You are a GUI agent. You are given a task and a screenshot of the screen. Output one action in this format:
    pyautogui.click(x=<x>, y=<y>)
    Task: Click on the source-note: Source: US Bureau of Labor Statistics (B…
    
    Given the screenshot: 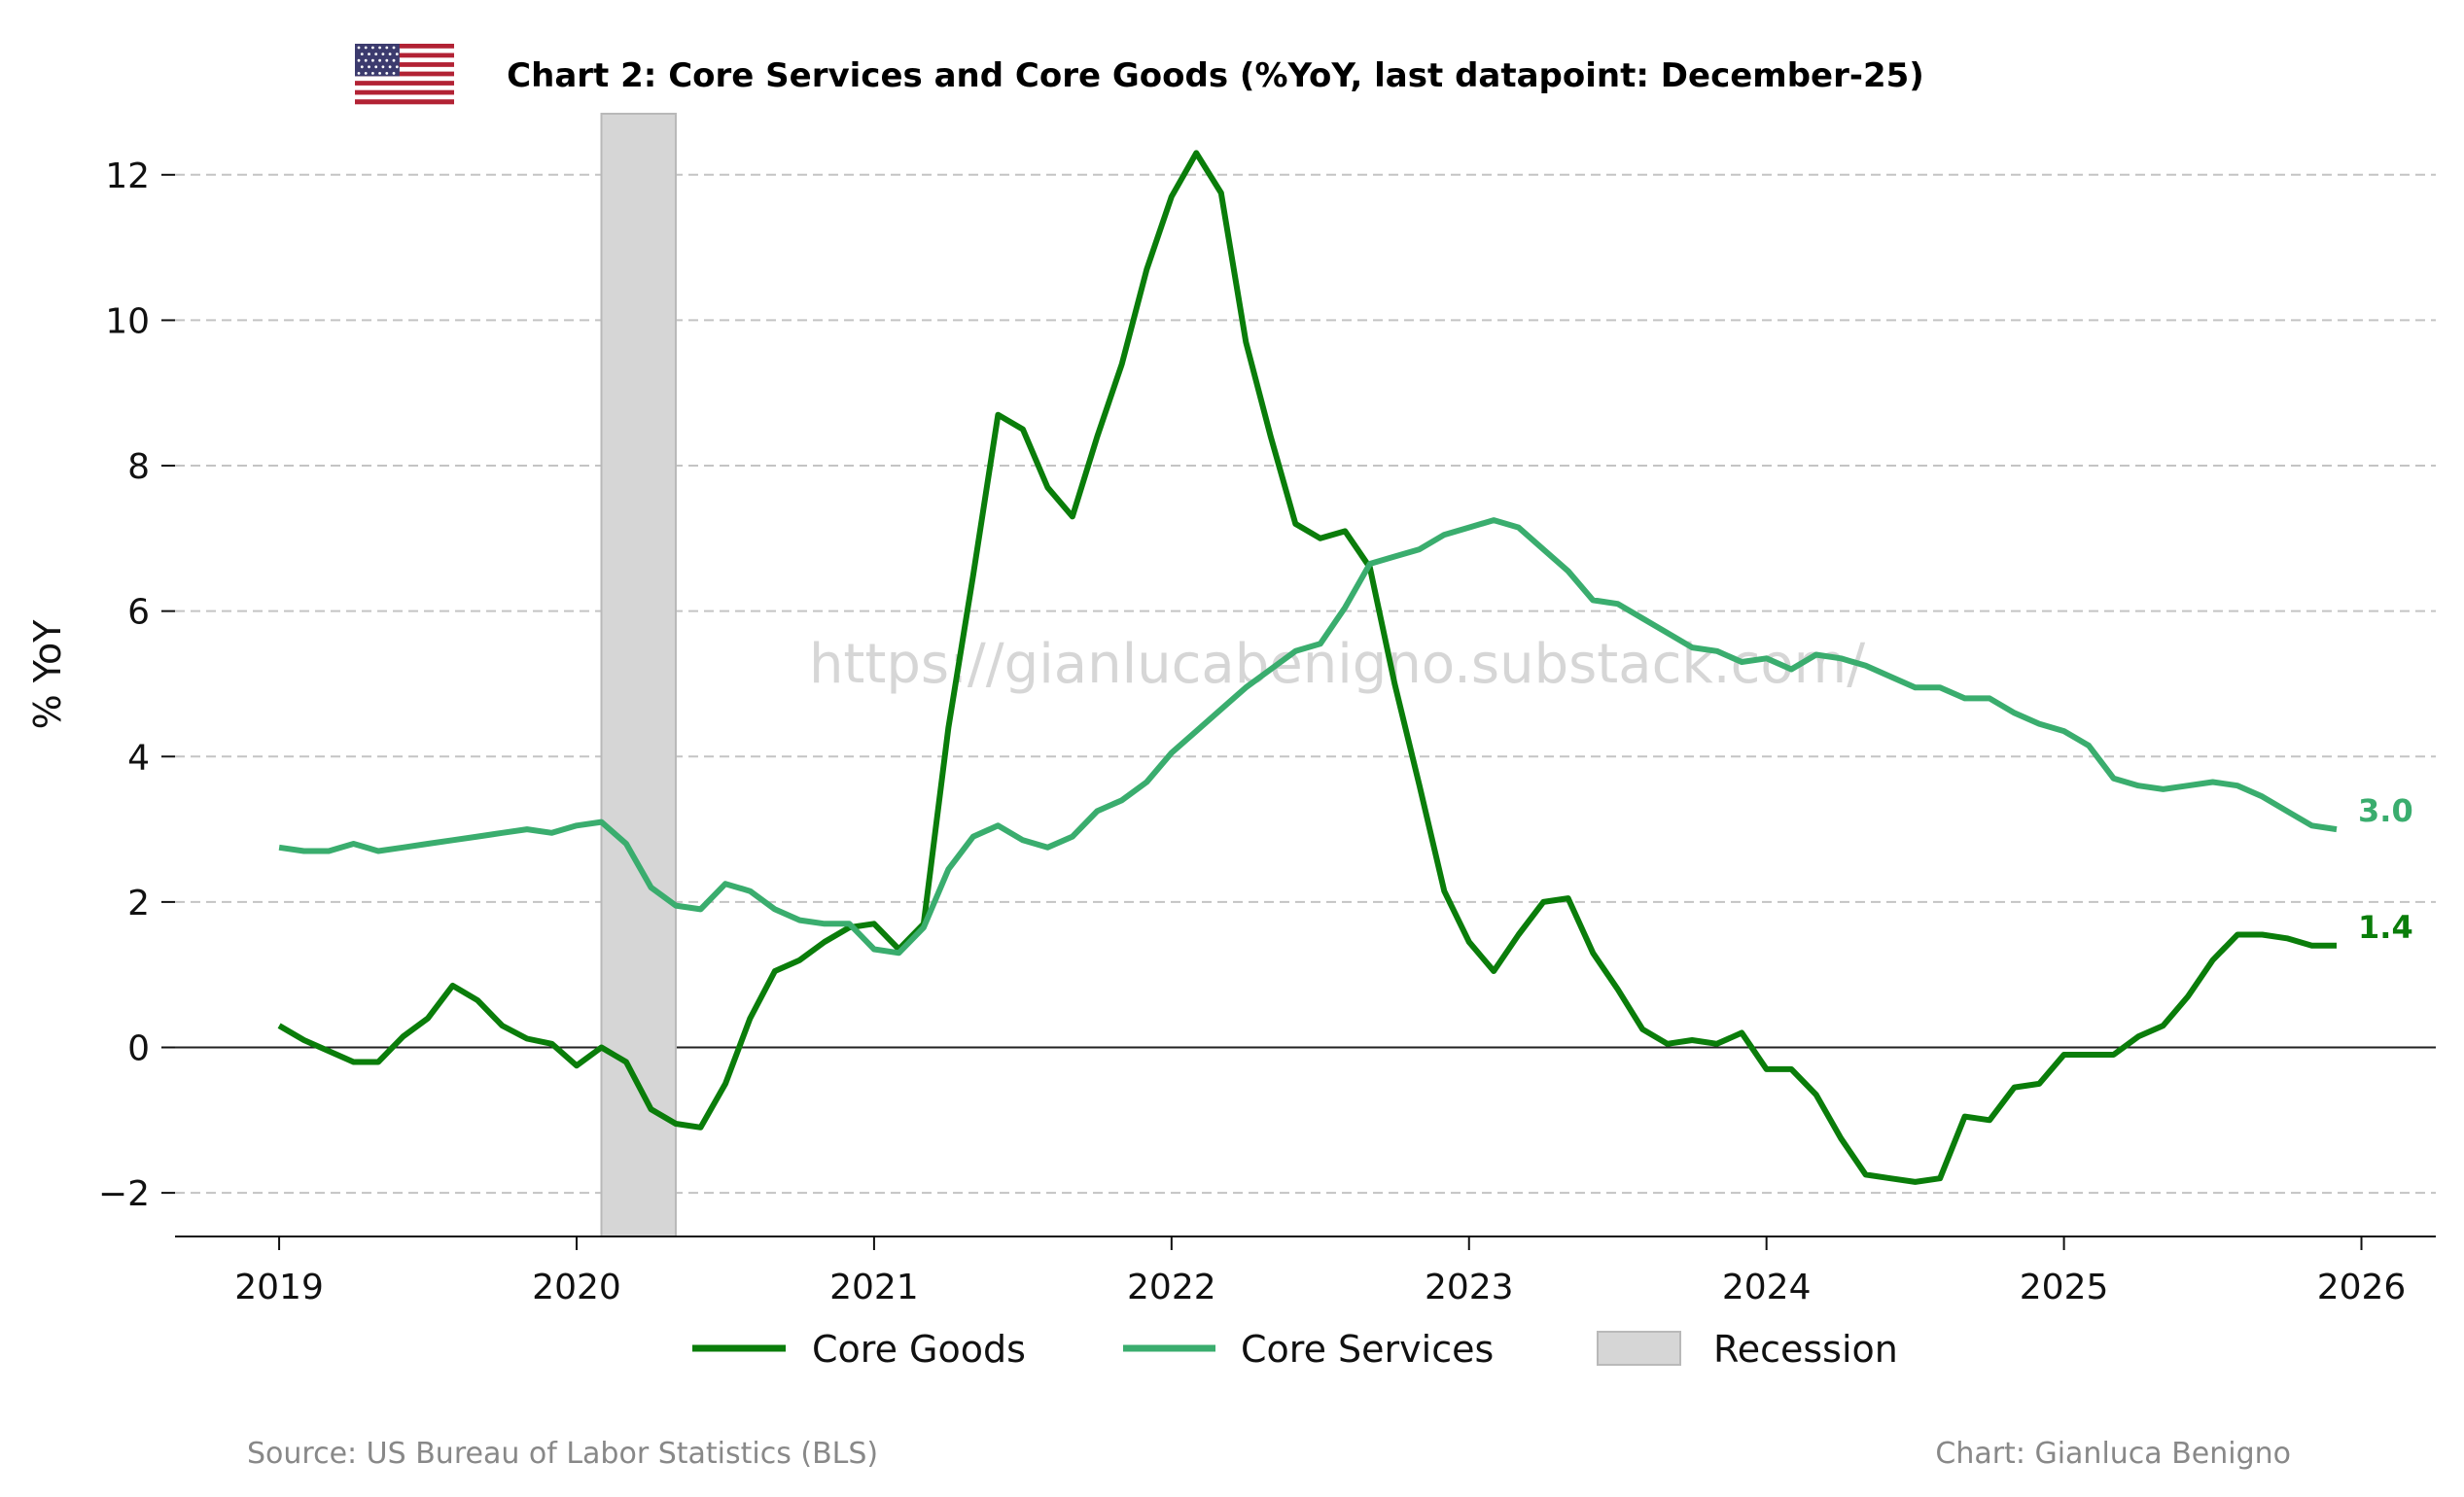 What is the action you would take?
    pyautogui.click(x=562, y=1454)
    